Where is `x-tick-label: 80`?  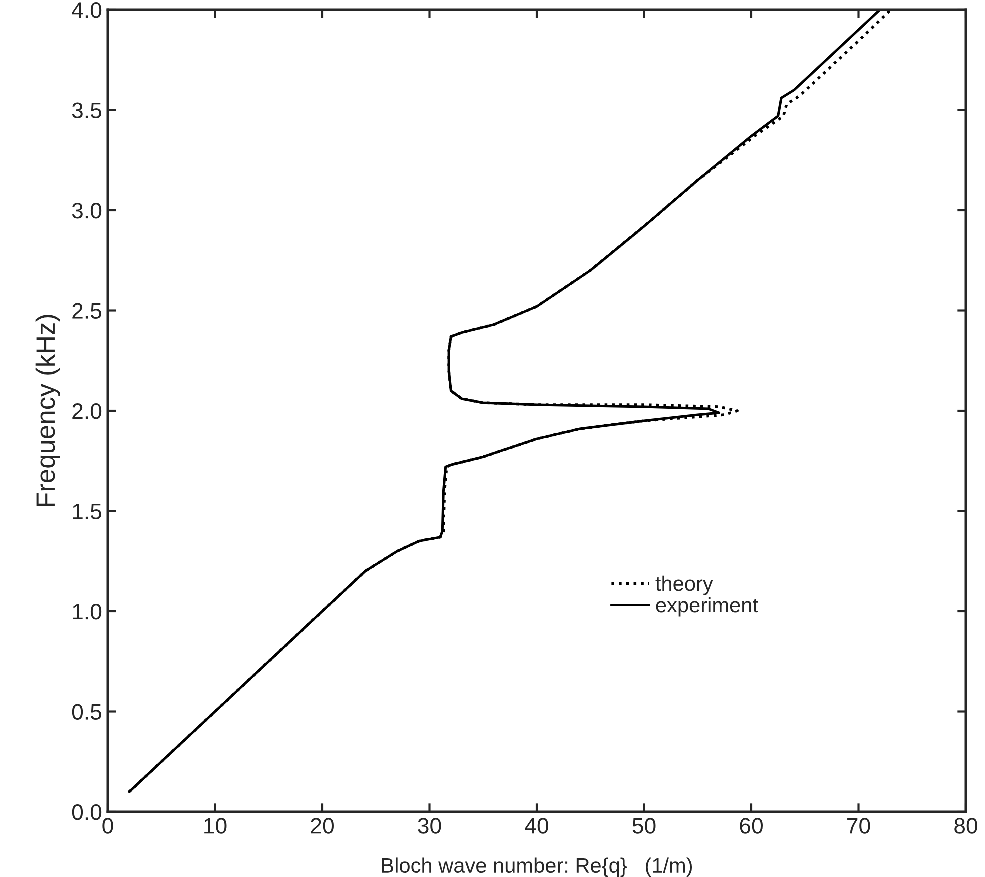
x-tick-label: 80 is located at coordinates (966, 826).